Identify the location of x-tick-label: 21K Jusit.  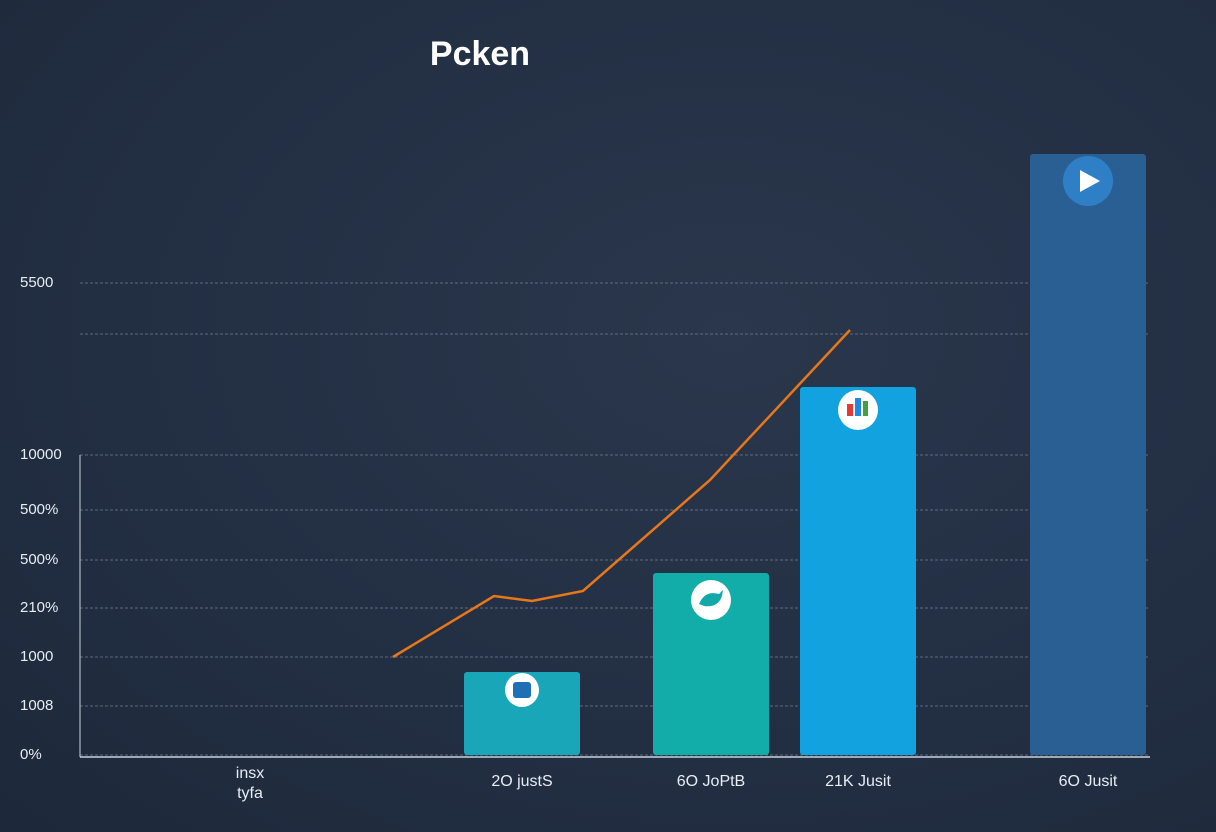
(858, 781).